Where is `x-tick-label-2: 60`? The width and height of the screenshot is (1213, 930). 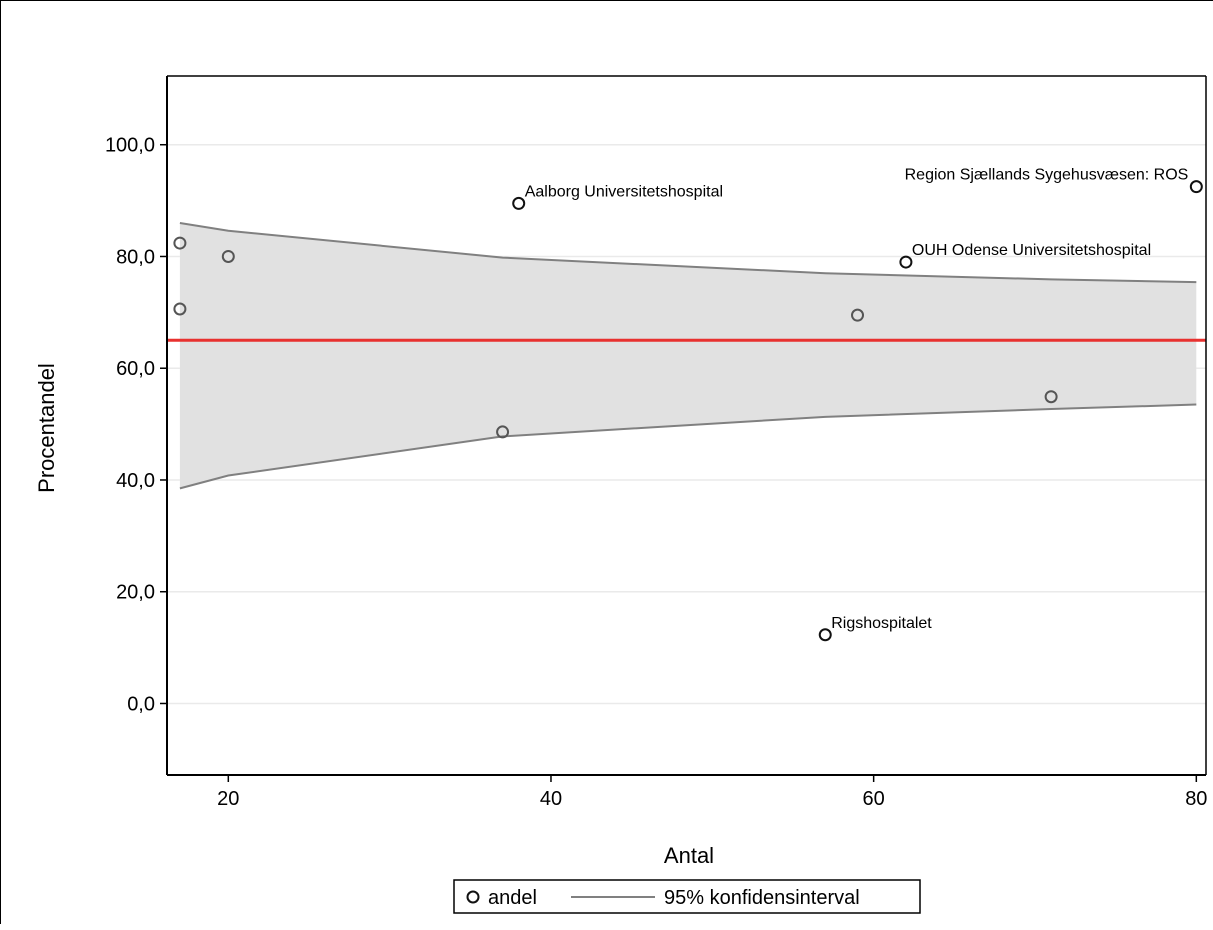
x-tick-label-2: 60 is located at coordinates (874, 799).